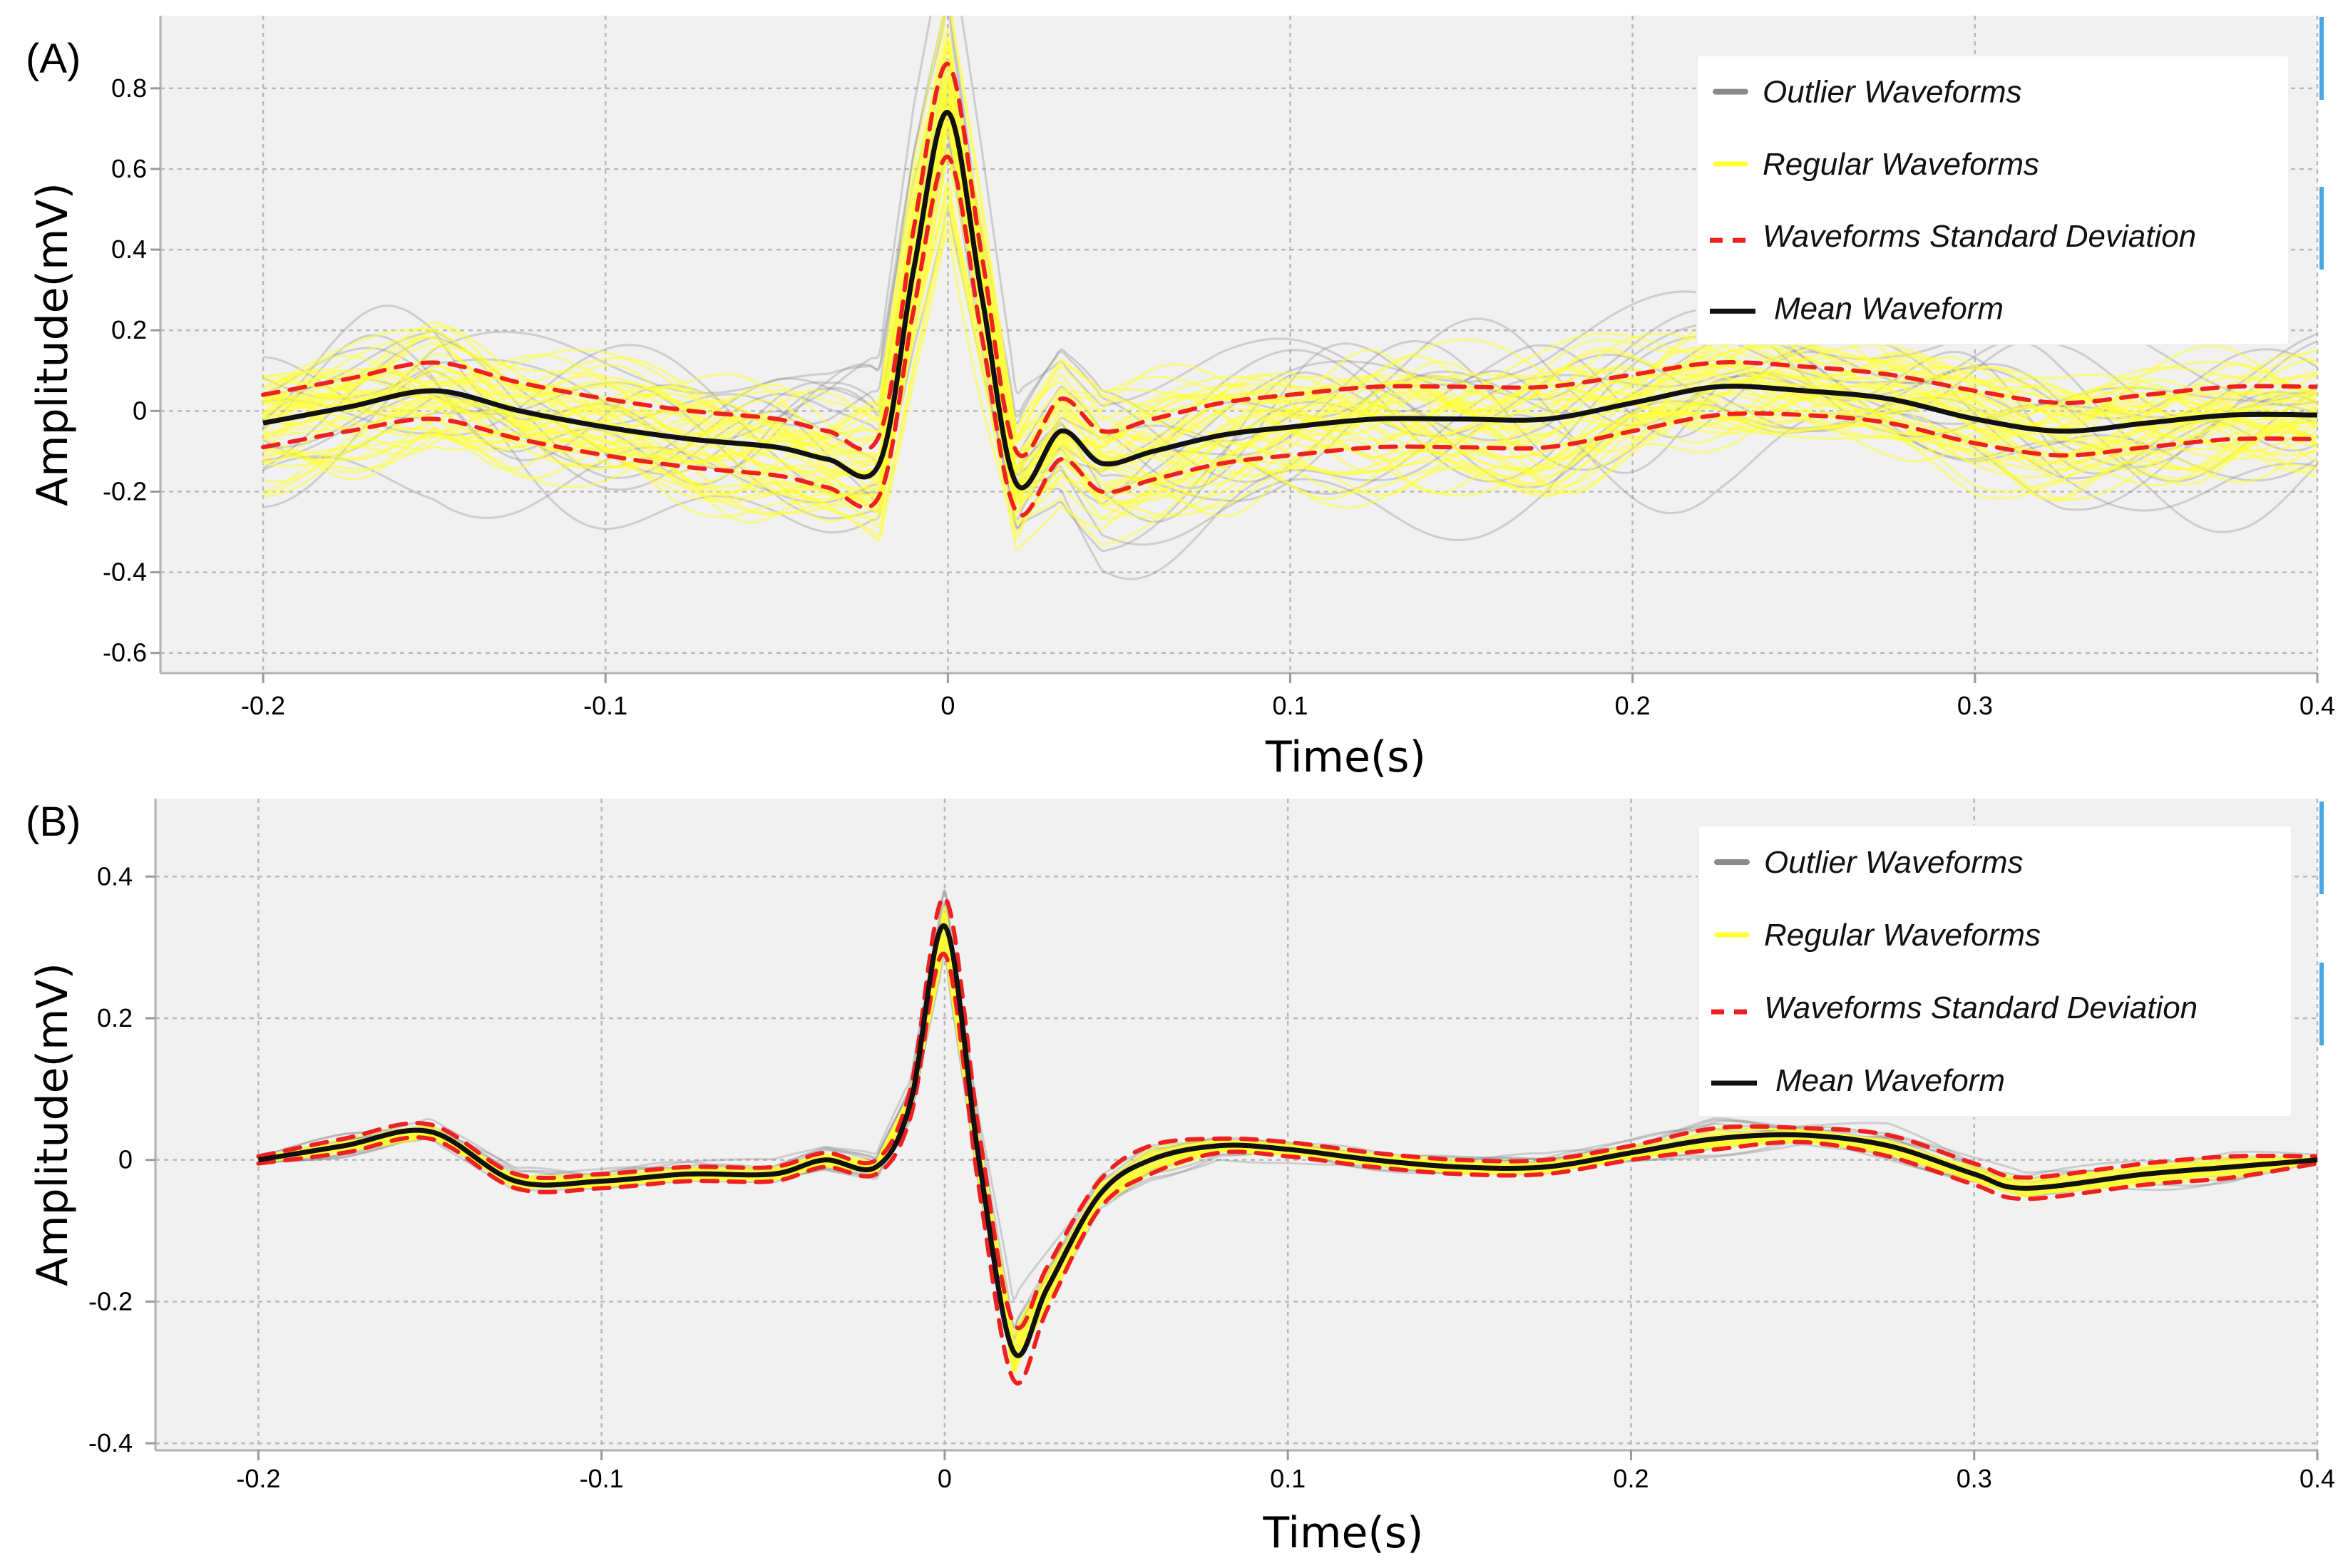 The width and height of the screenshot is (2338, 1568). I want to click on panel-label: (B), so click(53, 822).